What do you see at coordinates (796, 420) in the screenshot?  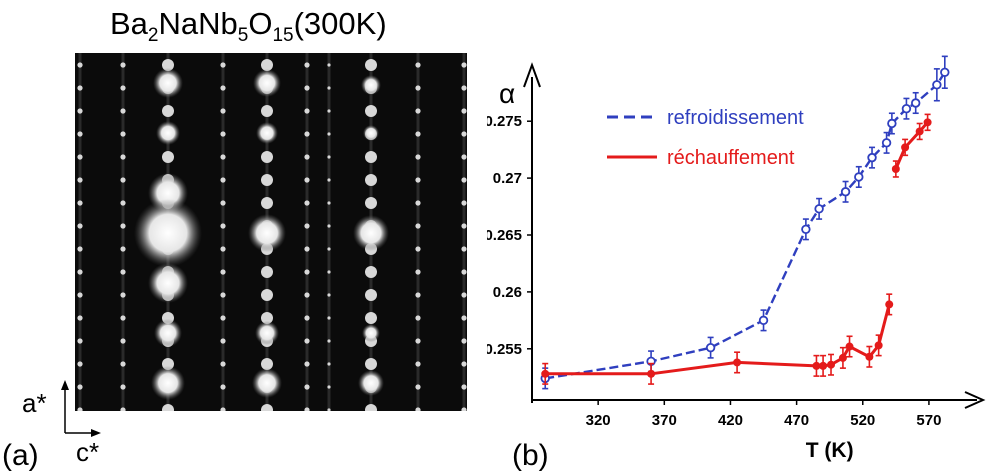 I see `x-tick-label: 470` at bounding box center [796, 420].